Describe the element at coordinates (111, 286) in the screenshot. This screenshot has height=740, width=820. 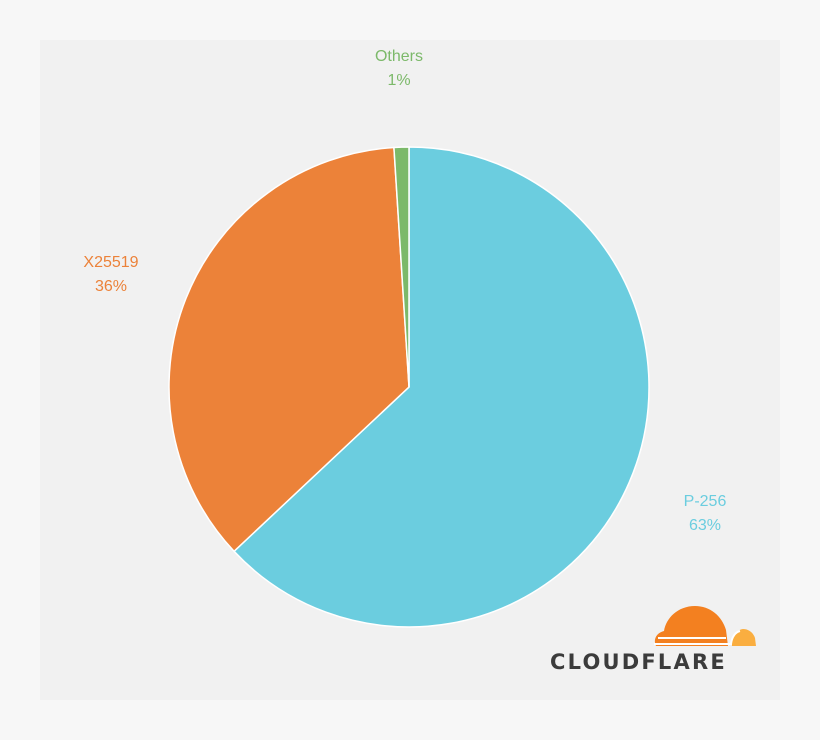
I see `slice-percent-x25519: 36%` at that location.